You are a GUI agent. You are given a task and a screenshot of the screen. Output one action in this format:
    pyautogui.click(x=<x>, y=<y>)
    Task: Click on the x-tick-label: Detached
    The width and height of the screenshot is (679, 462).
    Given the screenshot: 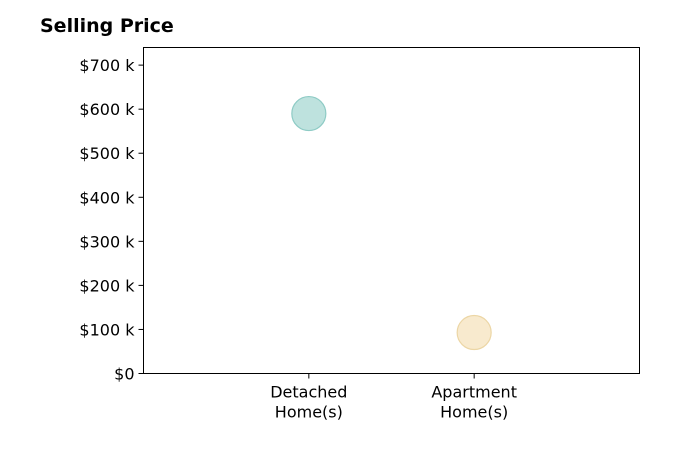 What is the action you would take?
    pyautogui.click(x=308, y=392)
    